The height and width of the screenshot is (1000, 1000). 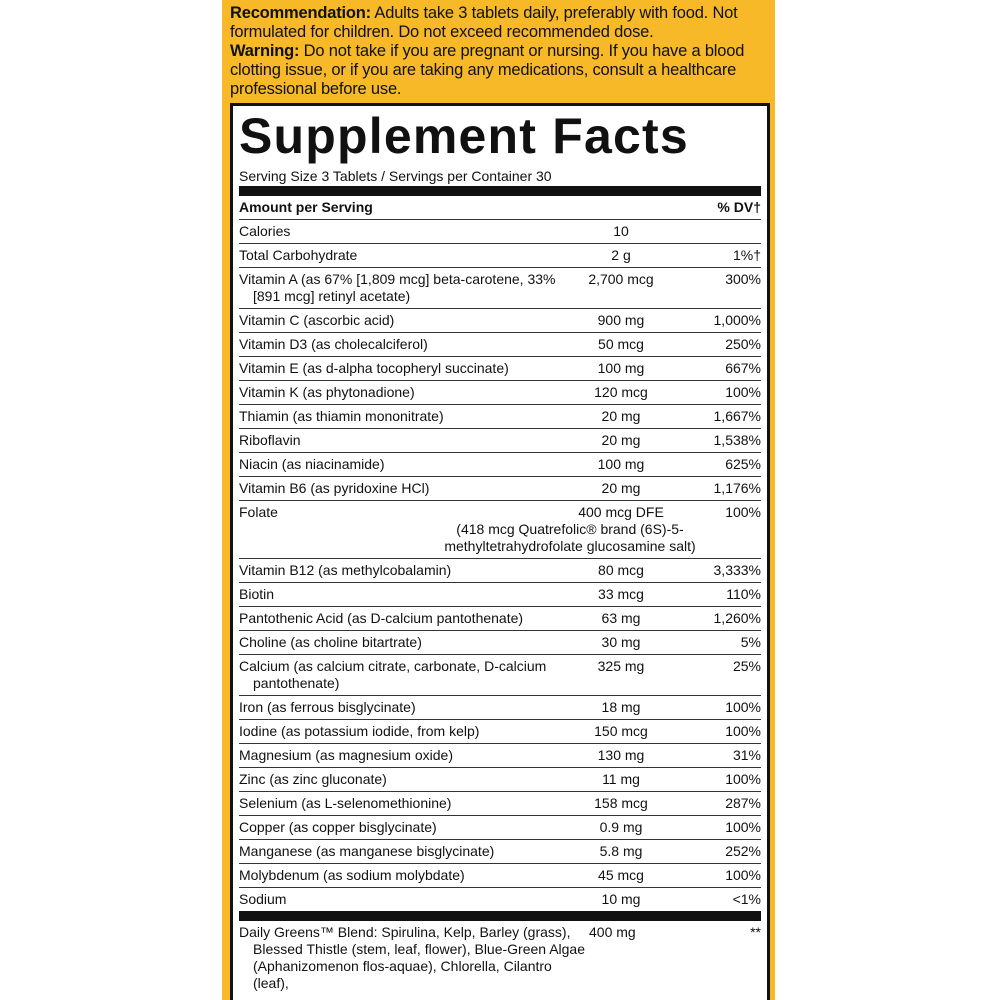 What do you see at coordinates (737, 320) in the screenshot?
I see `nutrient-dv: 1,000%` at bounding box center [737, 320].